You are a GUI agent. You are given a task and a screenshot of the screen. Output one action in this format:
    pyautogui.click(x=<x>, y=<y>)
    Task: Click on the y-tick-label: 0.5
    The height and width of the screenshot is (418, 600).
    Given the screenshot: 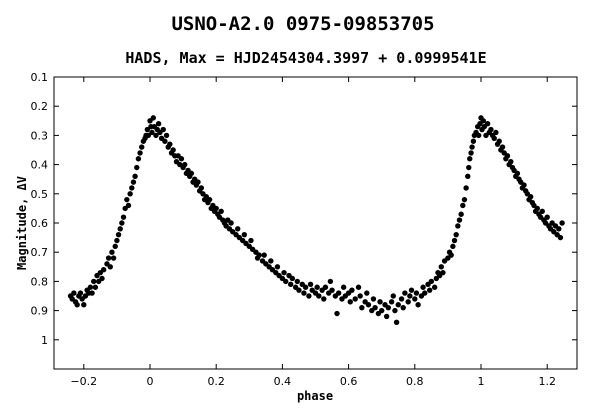 What is the action you would take?
    pyautogui.click(x=40, y=194)
    